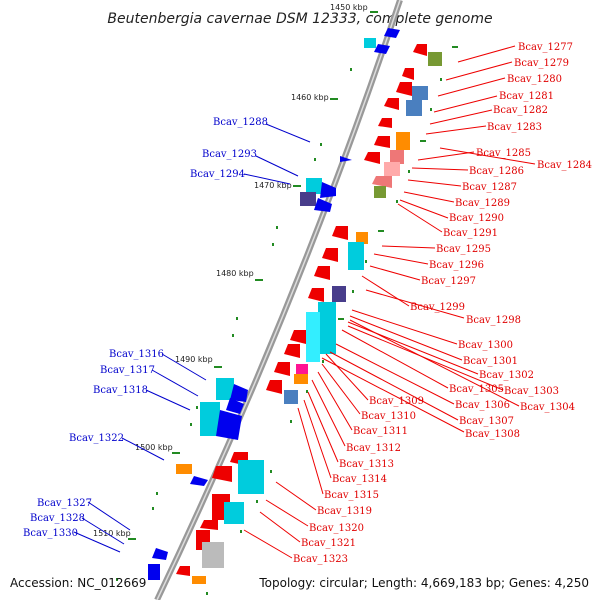 The image size is (600, 600). What do you see at coordinates (373, 448) in the screenshot?
I see `label-bcav-1312: Bcav_1312` at bounding box center [373, 448].